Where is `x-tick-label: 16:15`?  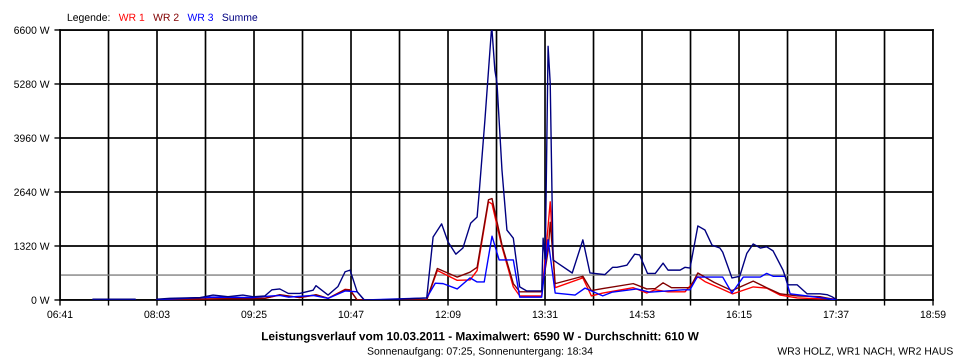 x-tick-label: 16:15 is located at coordinates (739, 314).